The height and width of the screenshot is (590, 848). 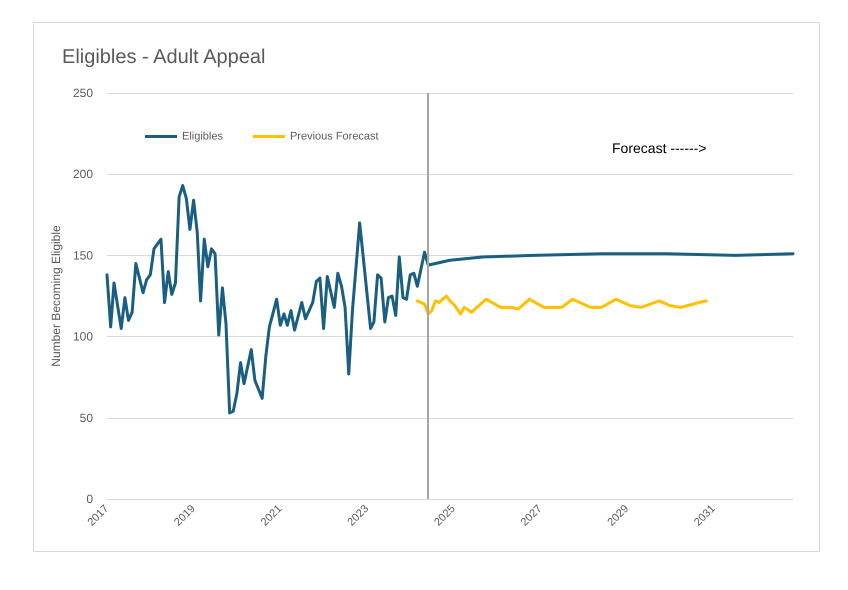 What do you see at coordinates (562, 305) in the screenshot?
I see `line-series` at bounding box center [562, 305].